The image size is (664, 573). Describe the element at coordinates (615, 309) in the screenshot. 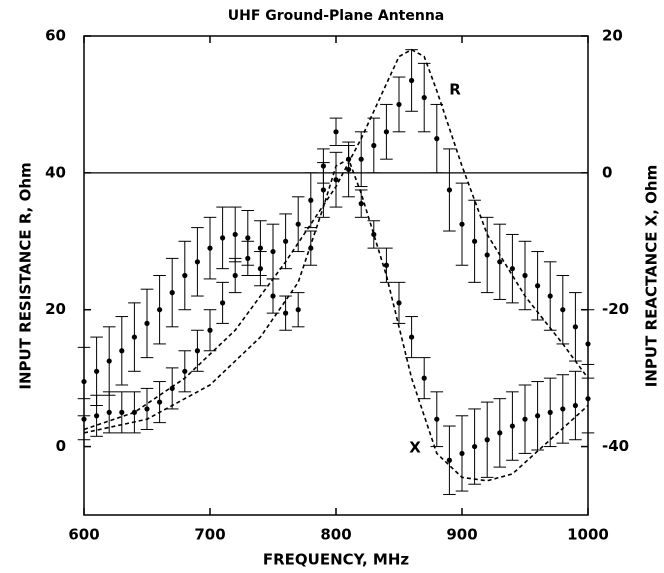

I see `y2-tick-label: -20` at that location.